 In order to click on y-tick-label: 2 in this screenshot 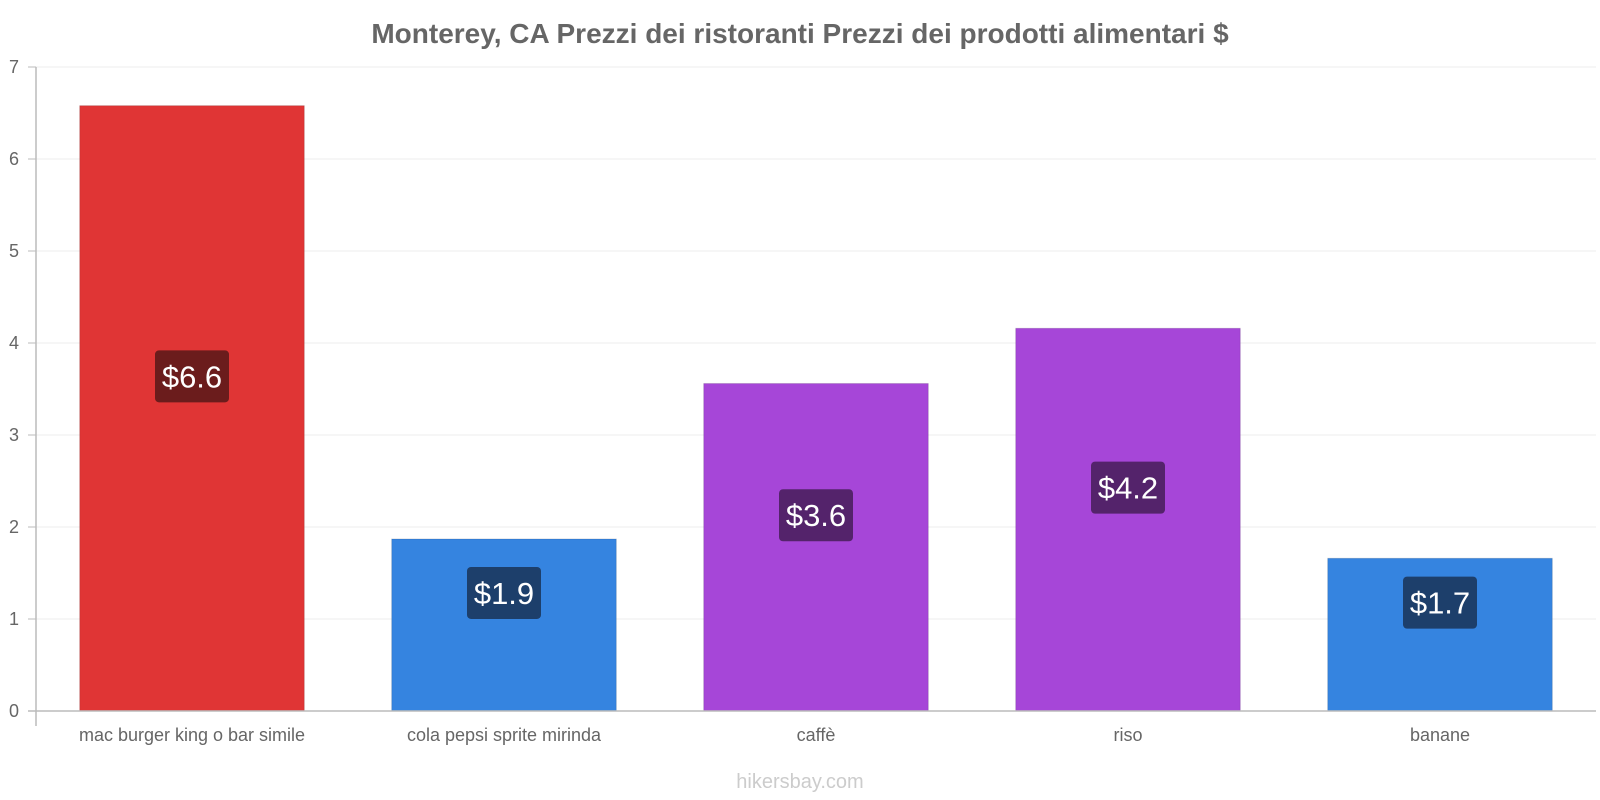, I will do `click(14, 527)`.